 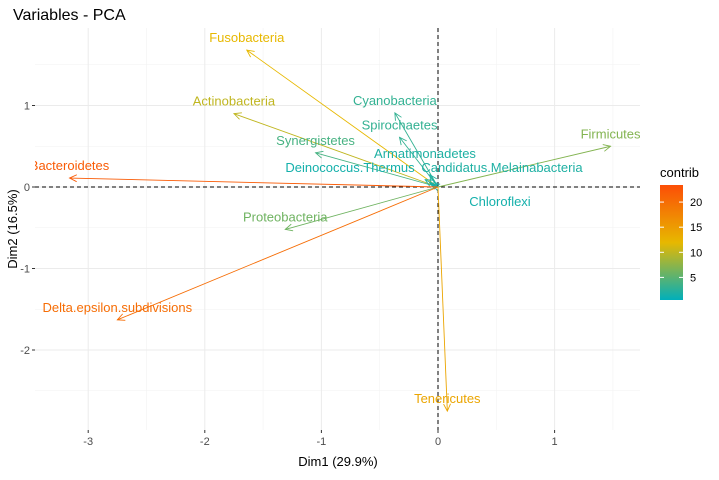 I want to click on legend-tick-label: 15, so click(x=696, y=228).